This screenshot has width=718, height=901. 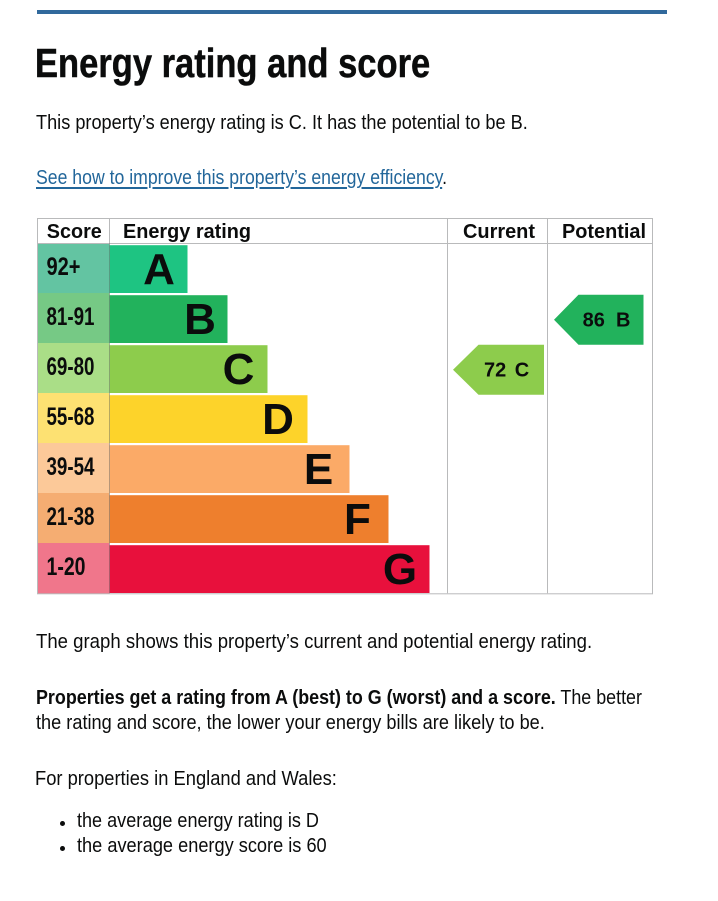 What do you see at coordinates (318, 469) in the screenshot?
I see `svg-text: E` at bounding box center [318, 469].